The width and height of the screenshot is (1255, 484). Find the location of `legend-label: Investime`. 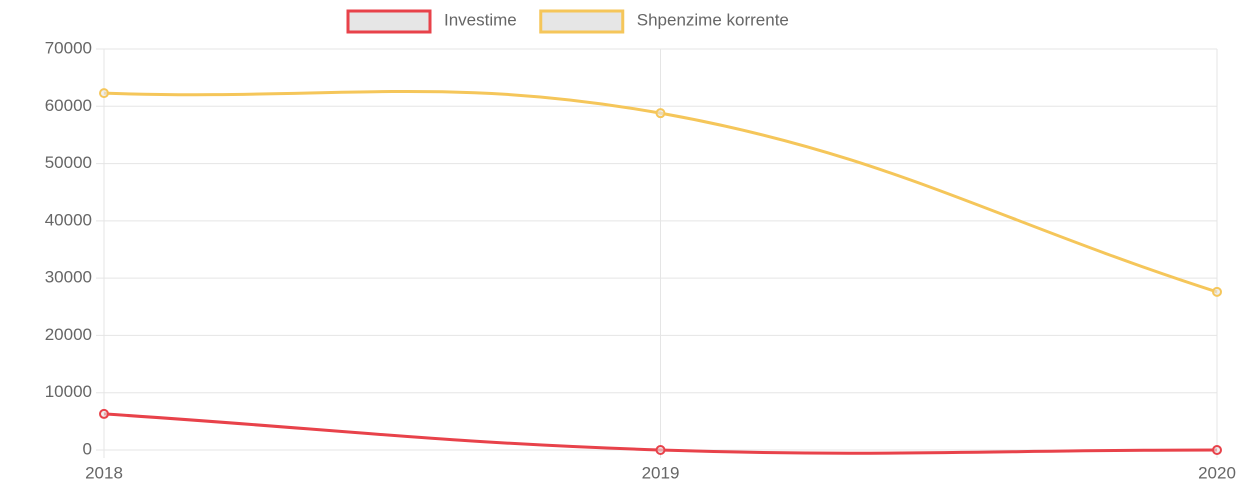

legend-label: Investime is located at coordinates (480, 19).